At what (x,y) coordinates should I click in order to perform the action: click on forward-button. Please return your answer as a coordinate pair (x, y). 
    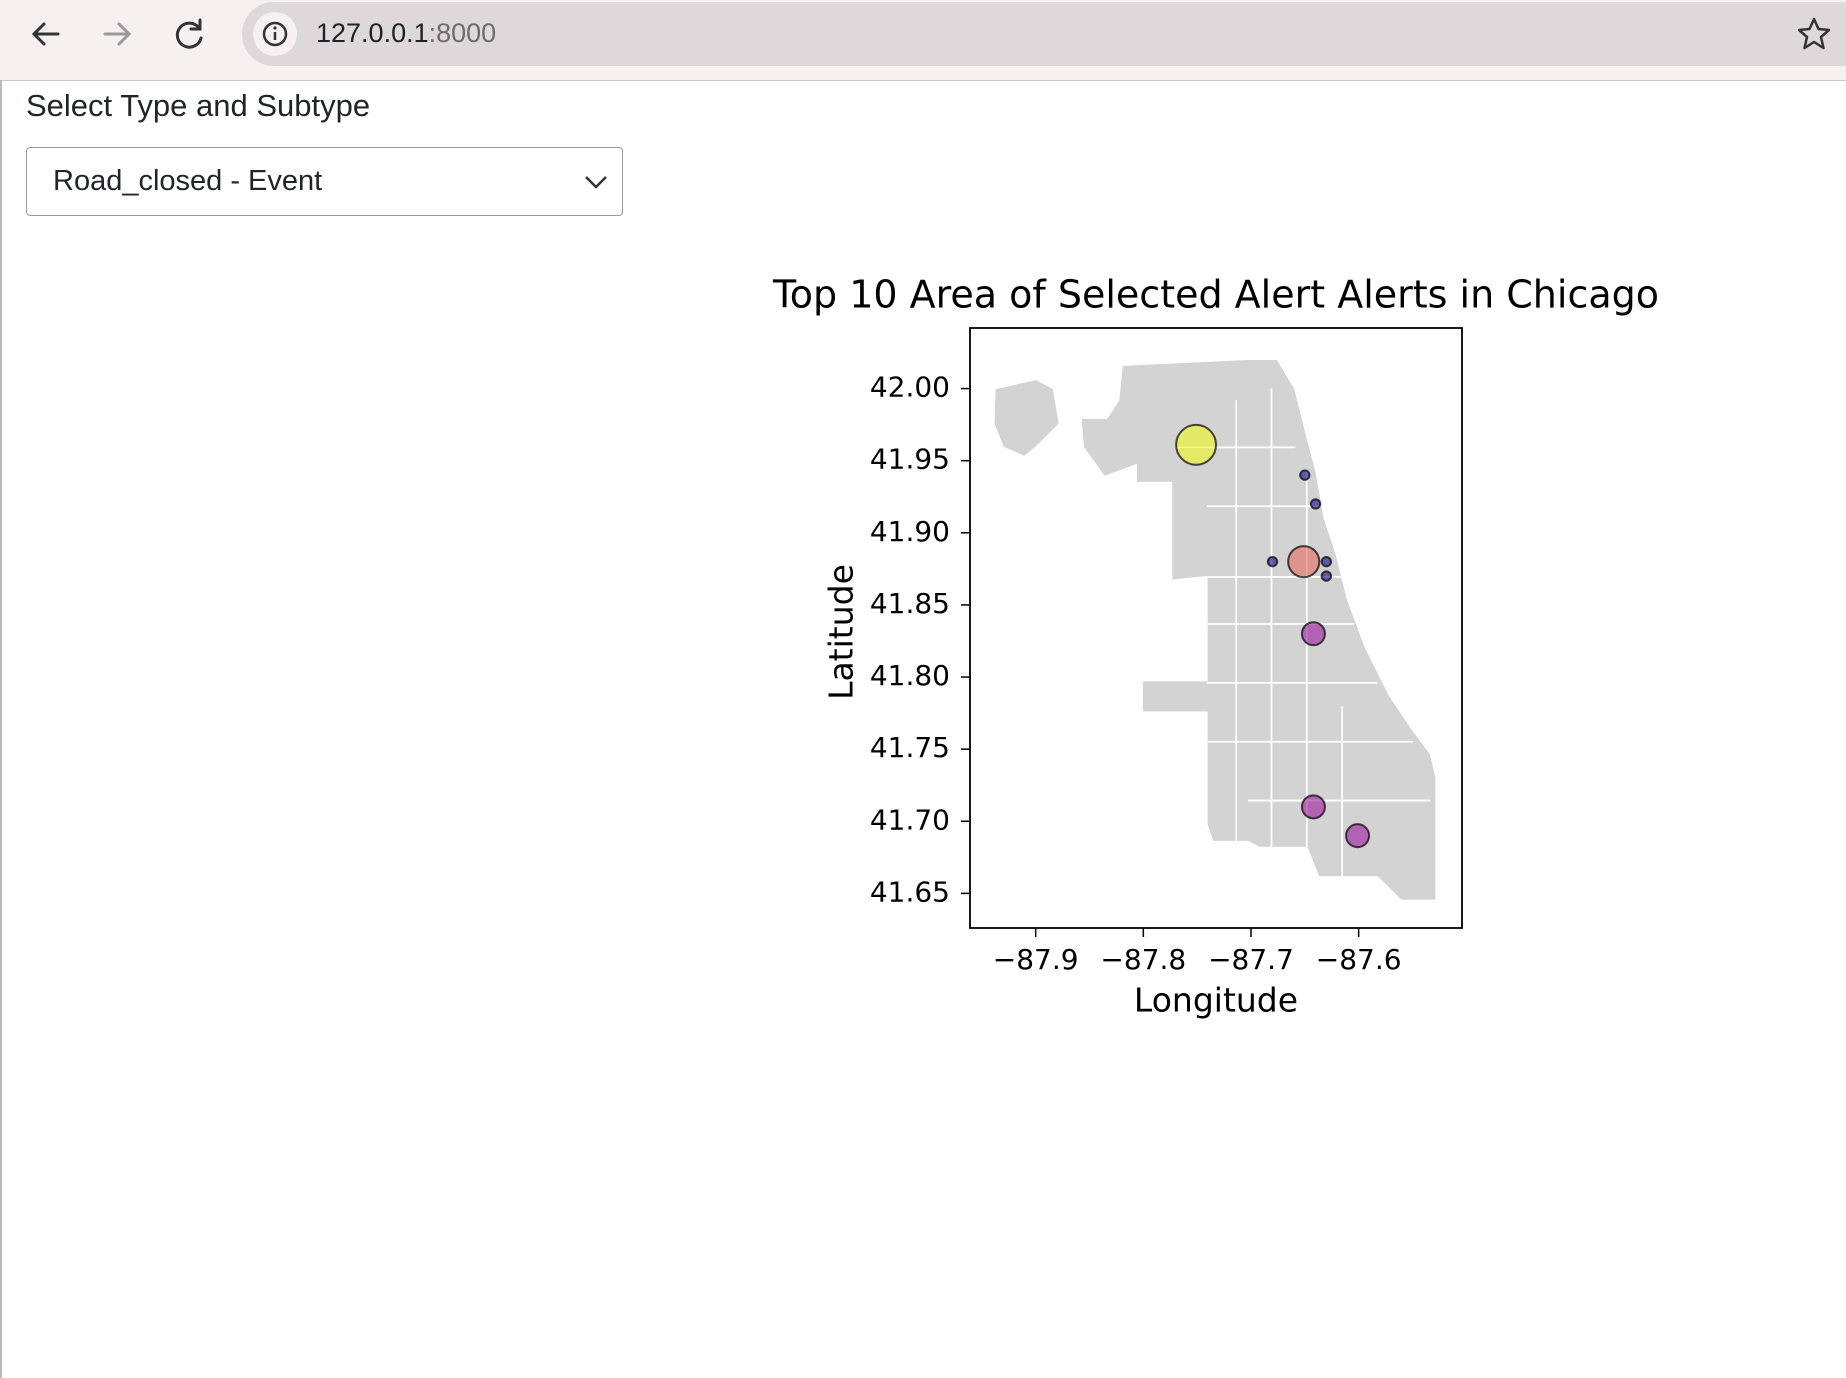
    Looking at the image, I should click on (117, 34).